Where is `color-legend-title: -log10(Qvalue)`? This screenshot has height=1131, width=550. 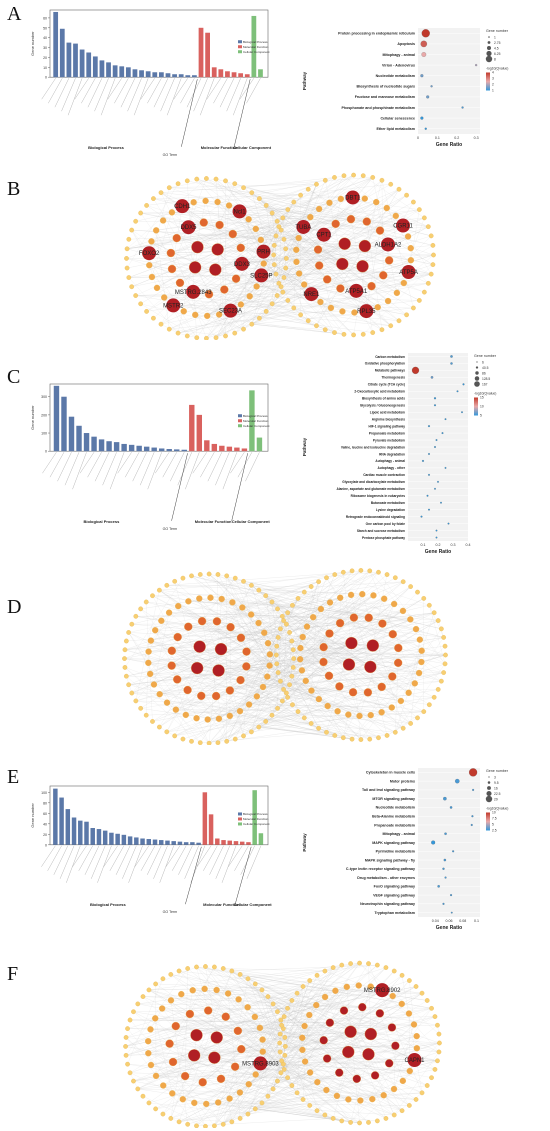
color-legend-title: -log10(Qvalue) is located at coordinates (485, 394).